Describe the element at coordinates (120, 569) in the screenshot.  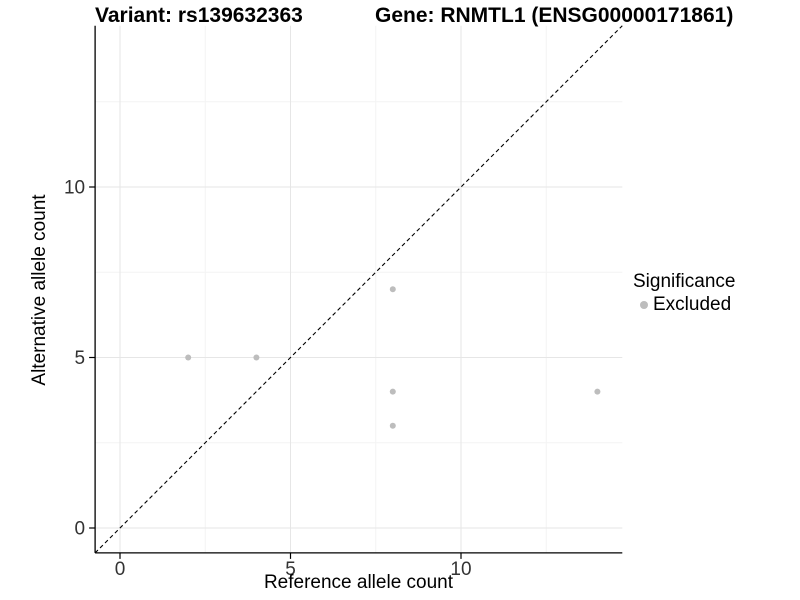
I see `x-tick-label: 0` at that location.